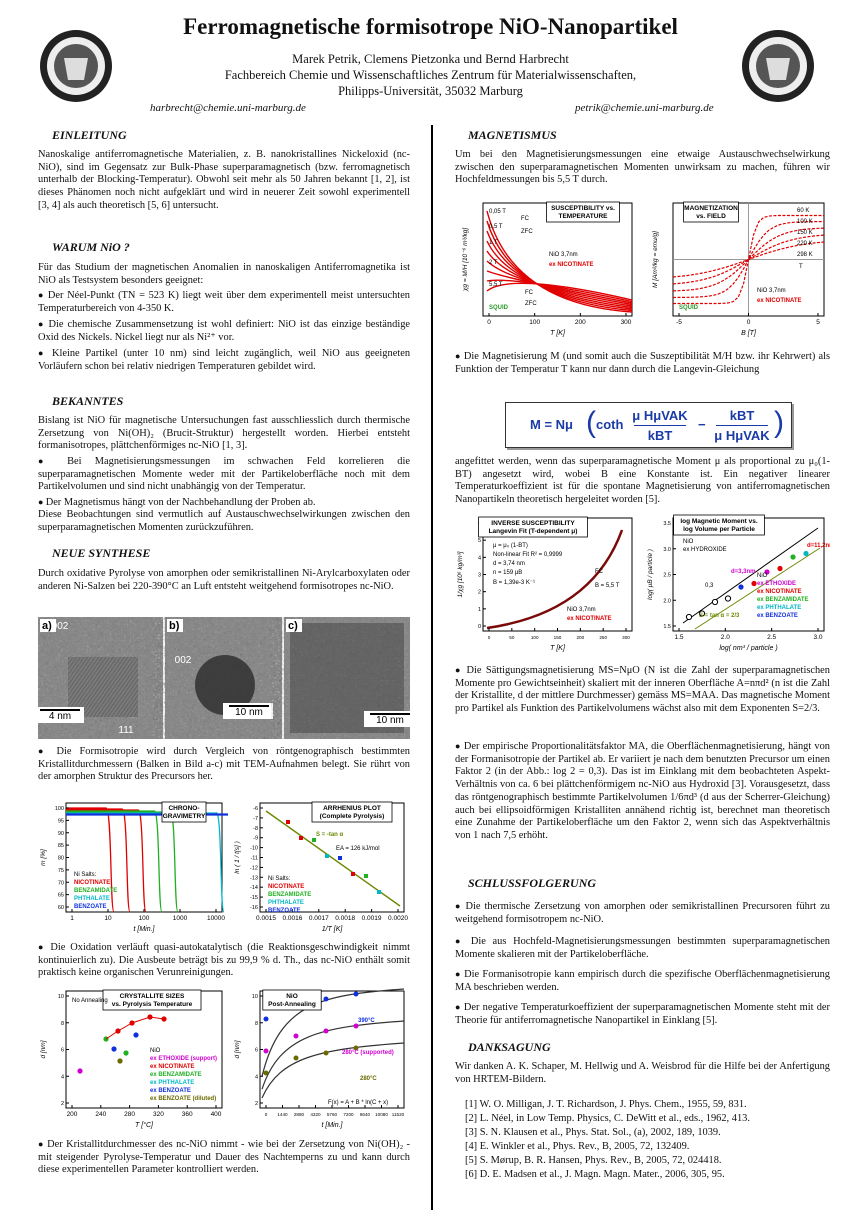  What do you see at coordinates (91, 247) in the screenshot?
I see `section-heading: WARUM NiO ?` at bounding box center [91, 247].